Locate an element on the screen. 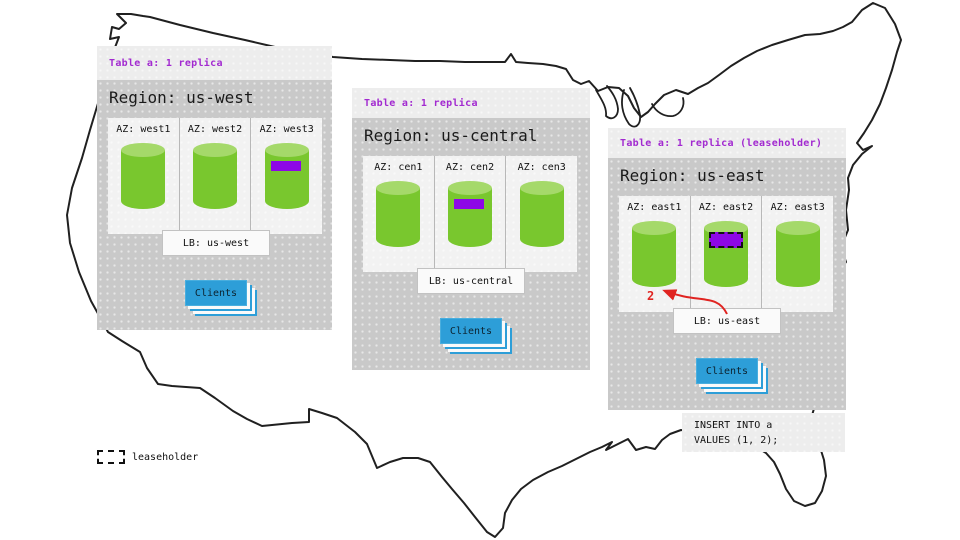 Image resolution: width=960 pixels, height=540 pixels. leaseholder-range-marker is located at coordinates (726, 240).